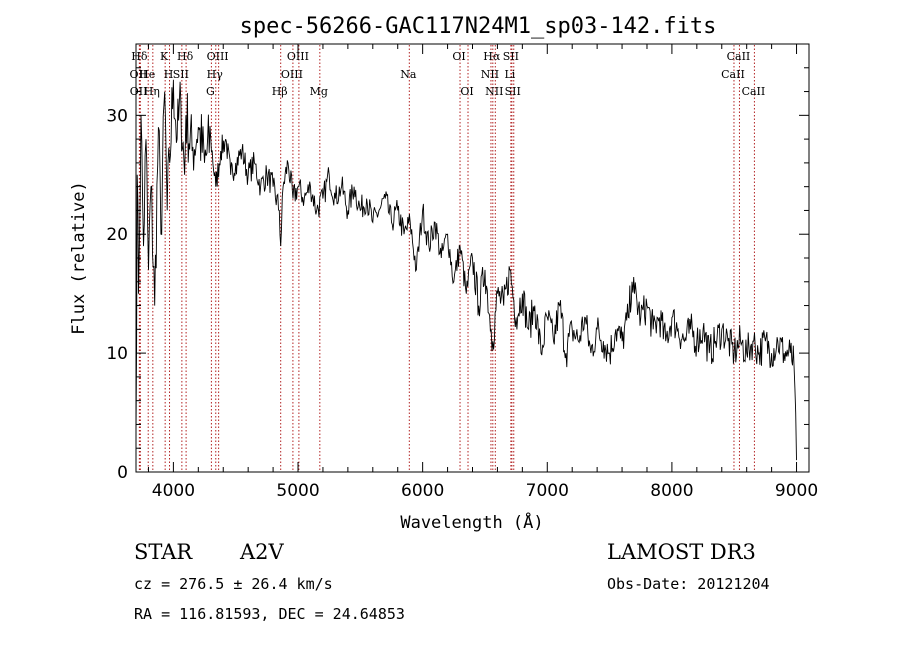  Describe the element at coordinates (117, 235) in the screenshot. I see `y-tick-label: 20` at that location.